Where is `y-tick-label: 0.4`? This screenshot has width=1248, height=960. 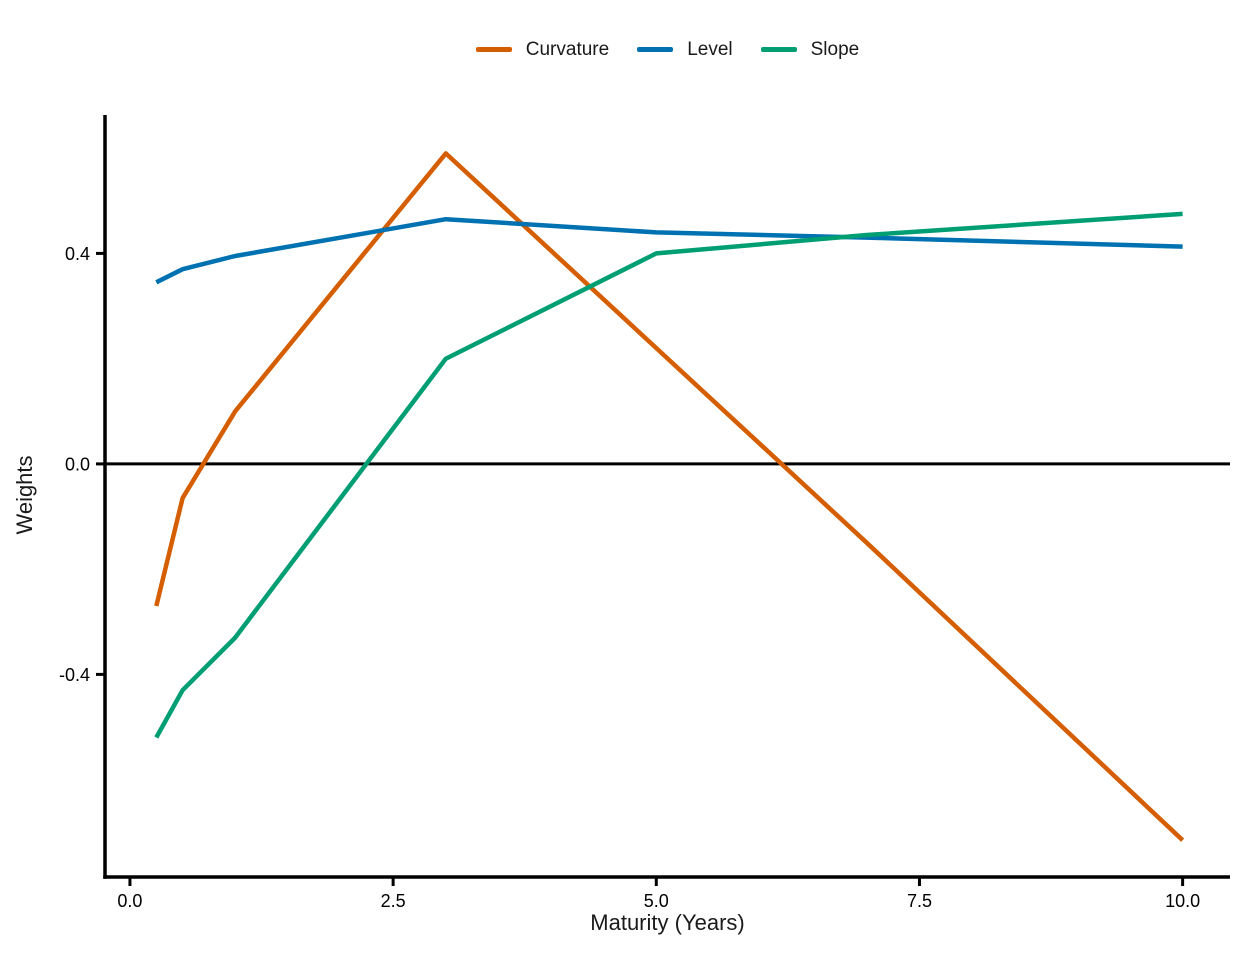
y-tick-label: 0.4 is located at coordinates (77, 254).